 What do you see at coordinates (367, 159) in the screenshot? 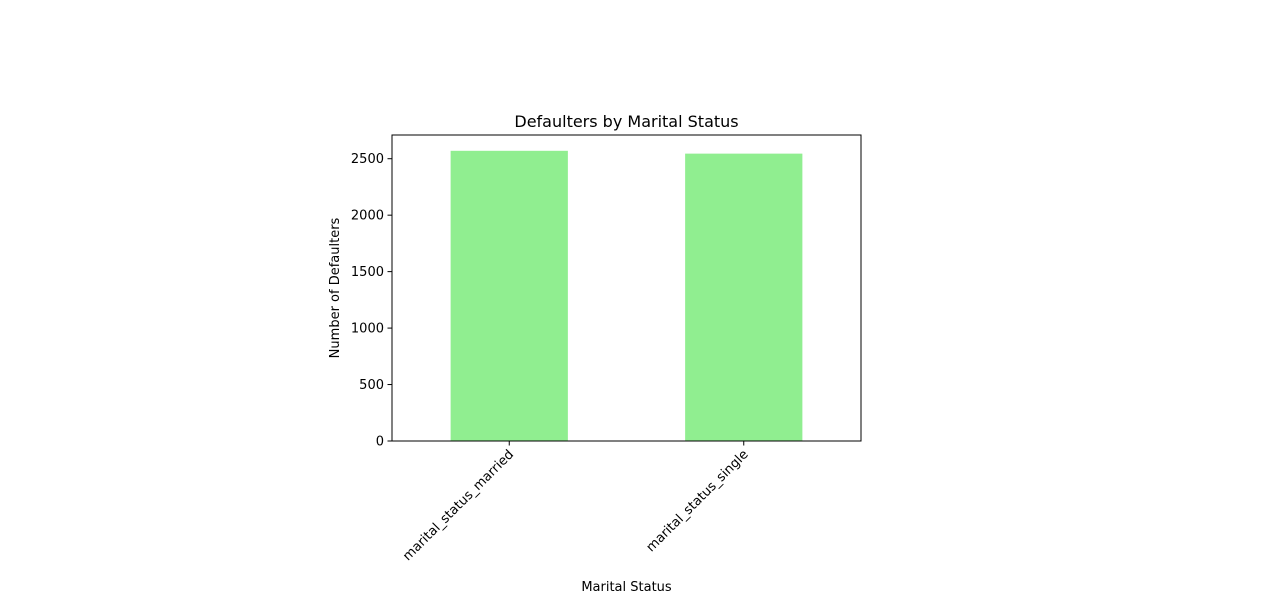
I see `y-tick-label: 2500` at bounding box center [367, 159].